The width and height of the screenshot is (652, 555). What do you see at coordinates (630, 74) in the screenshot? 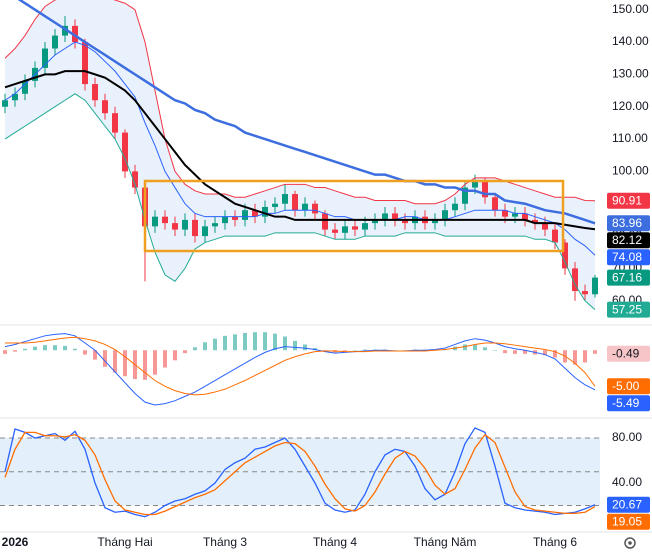
I see `y-tick-label: 130.00` at bounding box center [630, 74].